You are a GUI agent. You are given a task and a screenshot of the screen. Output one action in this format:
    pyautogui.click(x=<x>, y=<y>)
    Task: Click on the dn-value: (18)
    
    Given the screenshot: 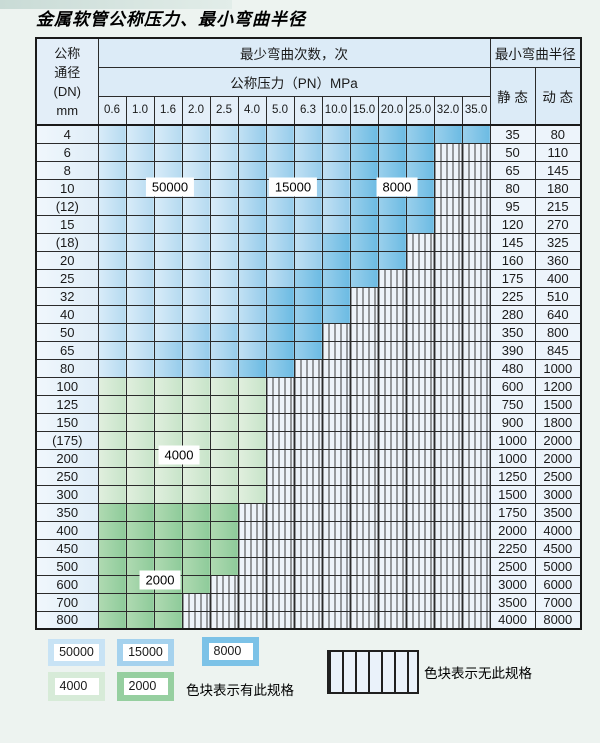 What is the action you would take?
    pyautogui.click(x=67, y=242)
    